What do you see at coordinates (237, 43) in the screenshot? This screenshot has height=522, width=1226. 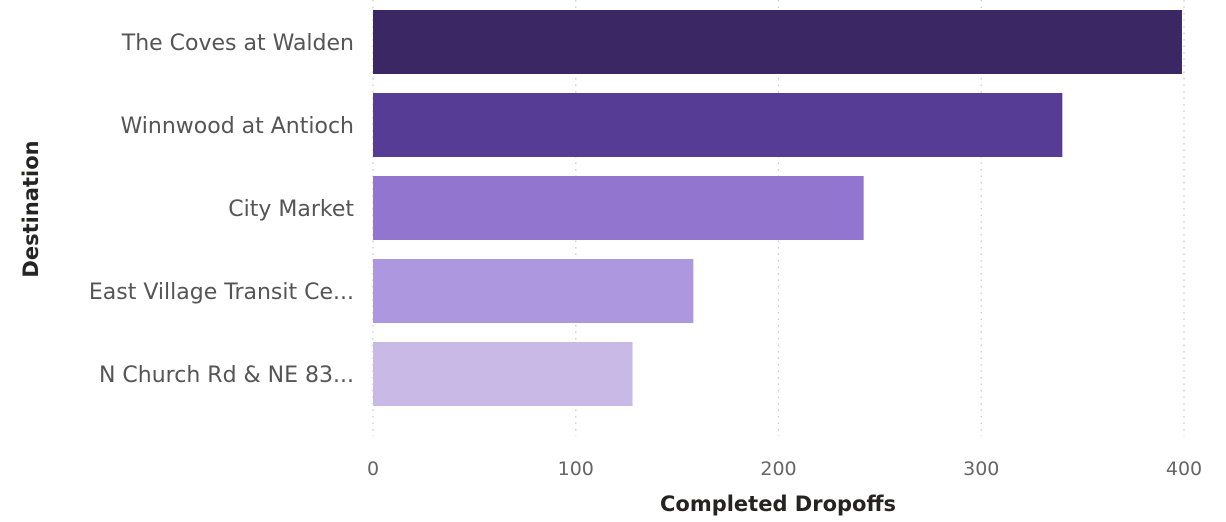 I see `category-label: The Coves at Walden` at bounding box center [237, 43].